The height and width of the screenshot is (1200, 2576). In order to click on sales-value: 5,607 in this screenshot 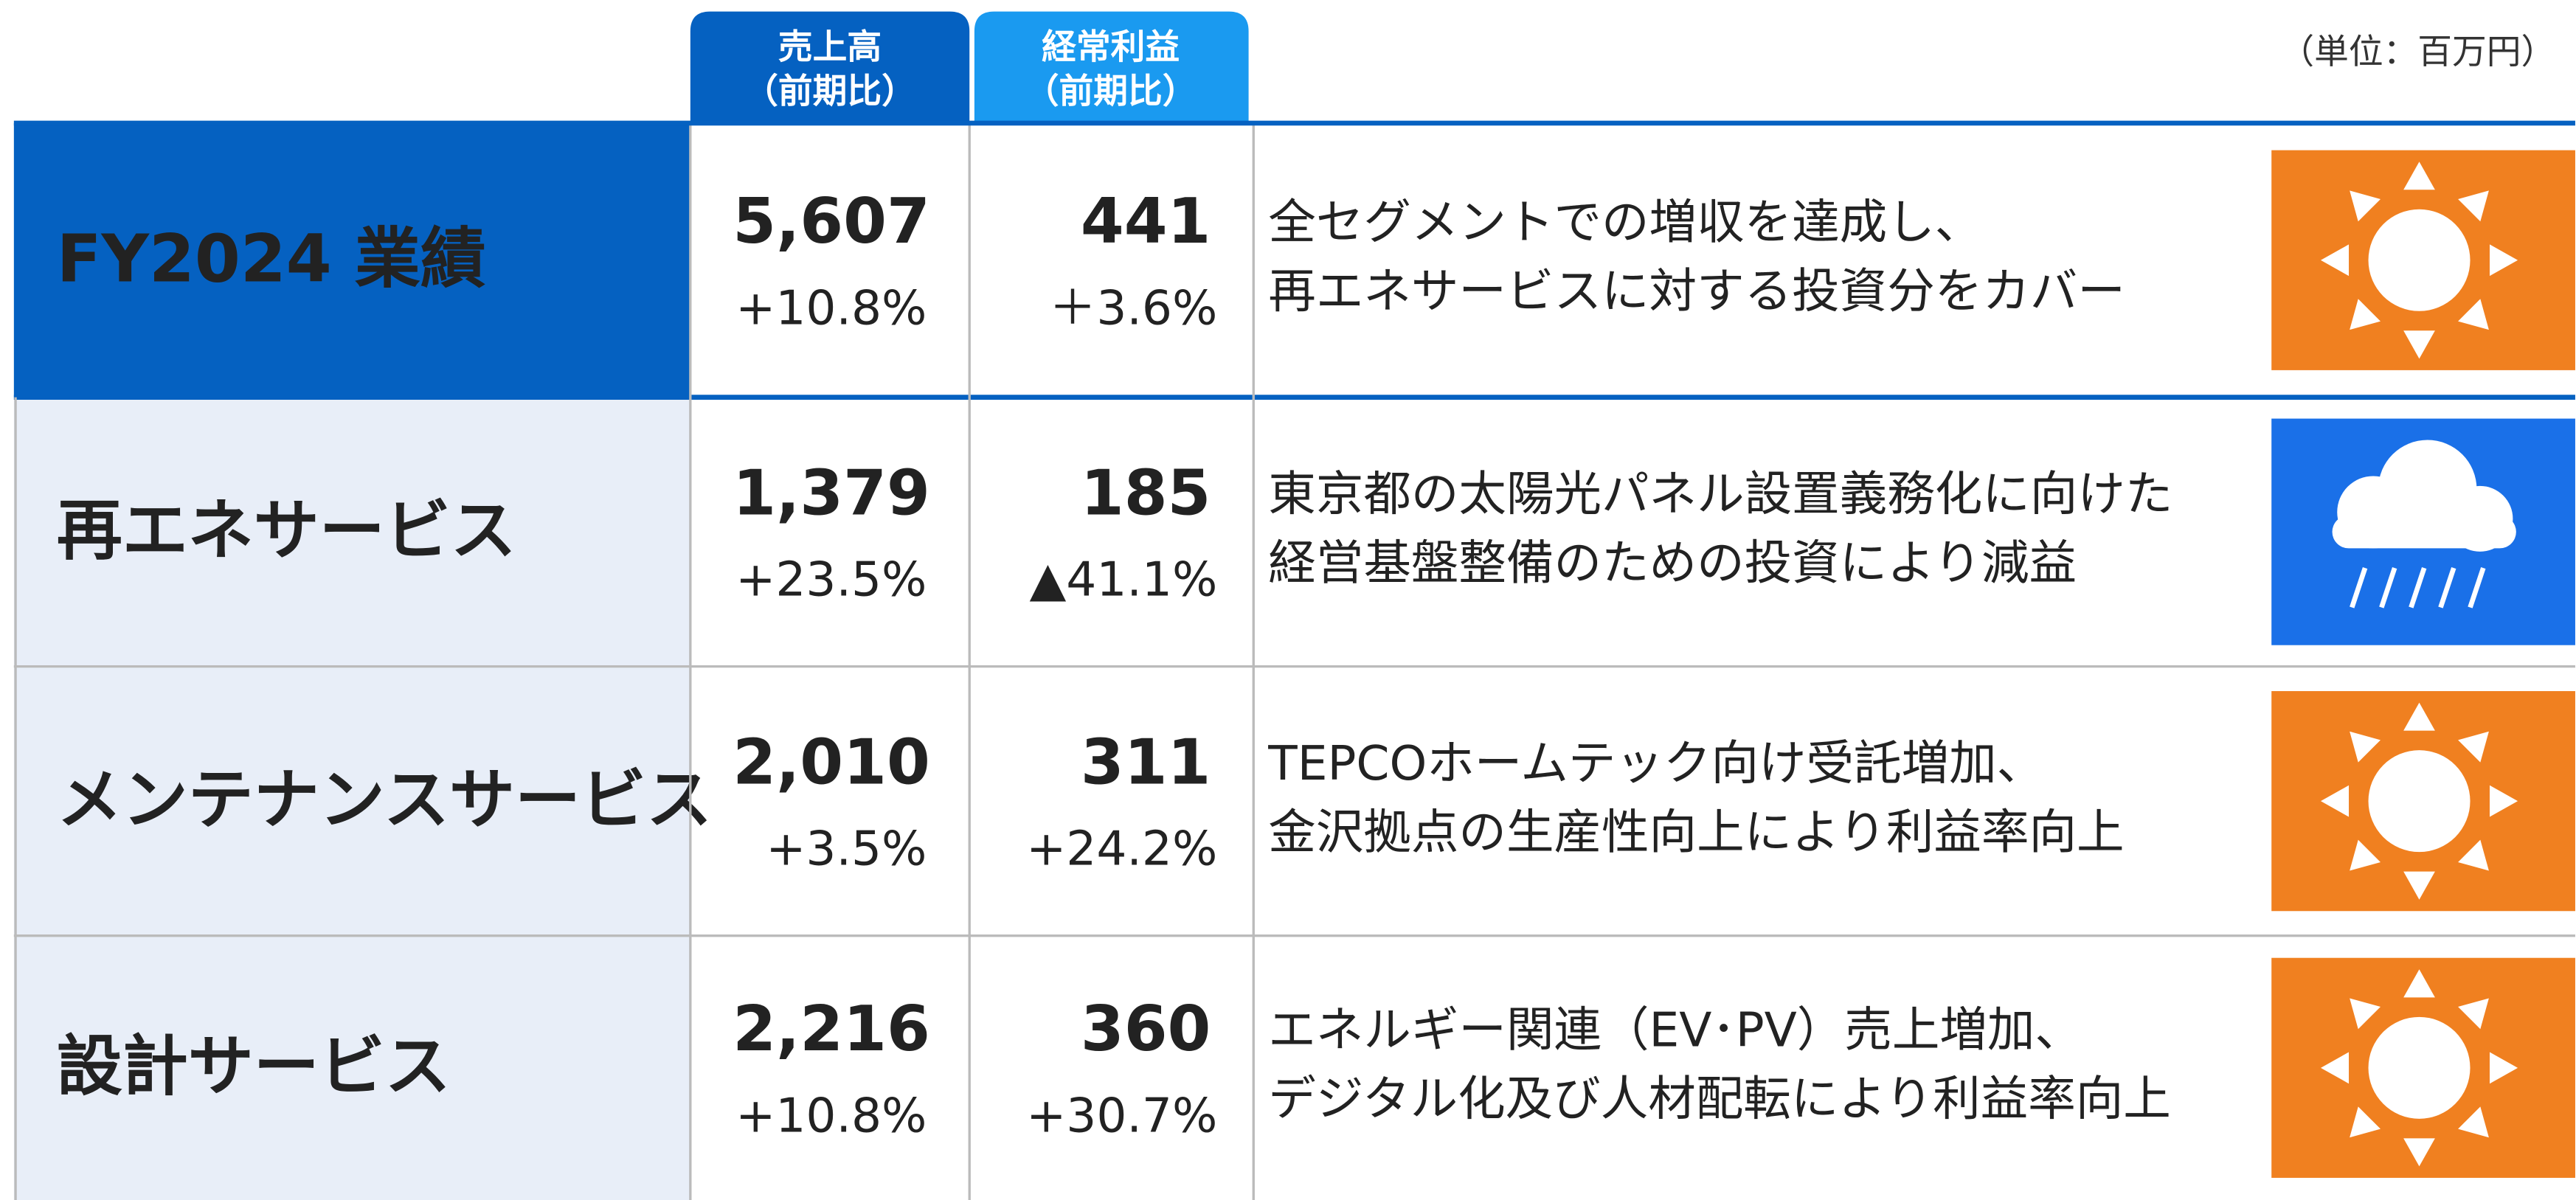, I will do `click(831, 221)`.